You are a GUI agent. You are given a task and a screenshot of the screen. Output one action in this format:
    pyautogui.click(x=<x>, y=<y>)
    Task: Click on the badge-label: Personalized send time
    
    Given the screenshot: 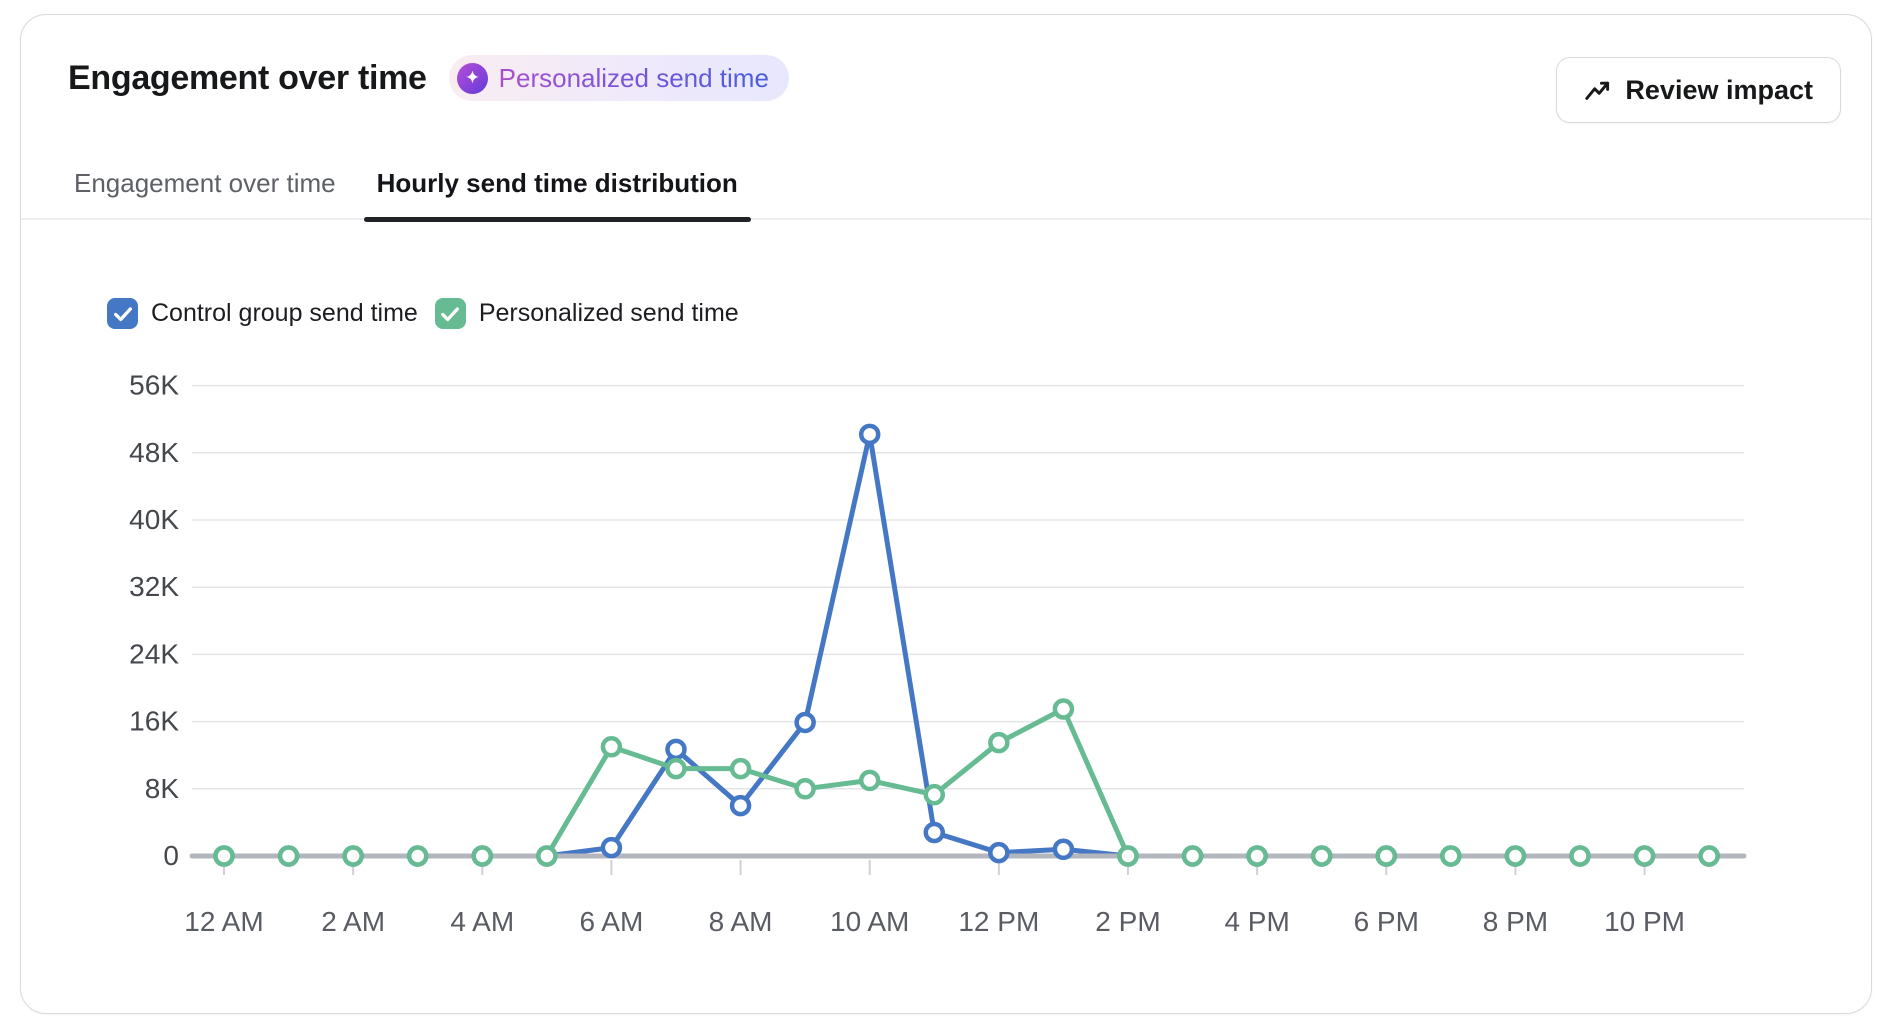 What is the action you would take?
    pyautogui.click(x=633, y=77)
    